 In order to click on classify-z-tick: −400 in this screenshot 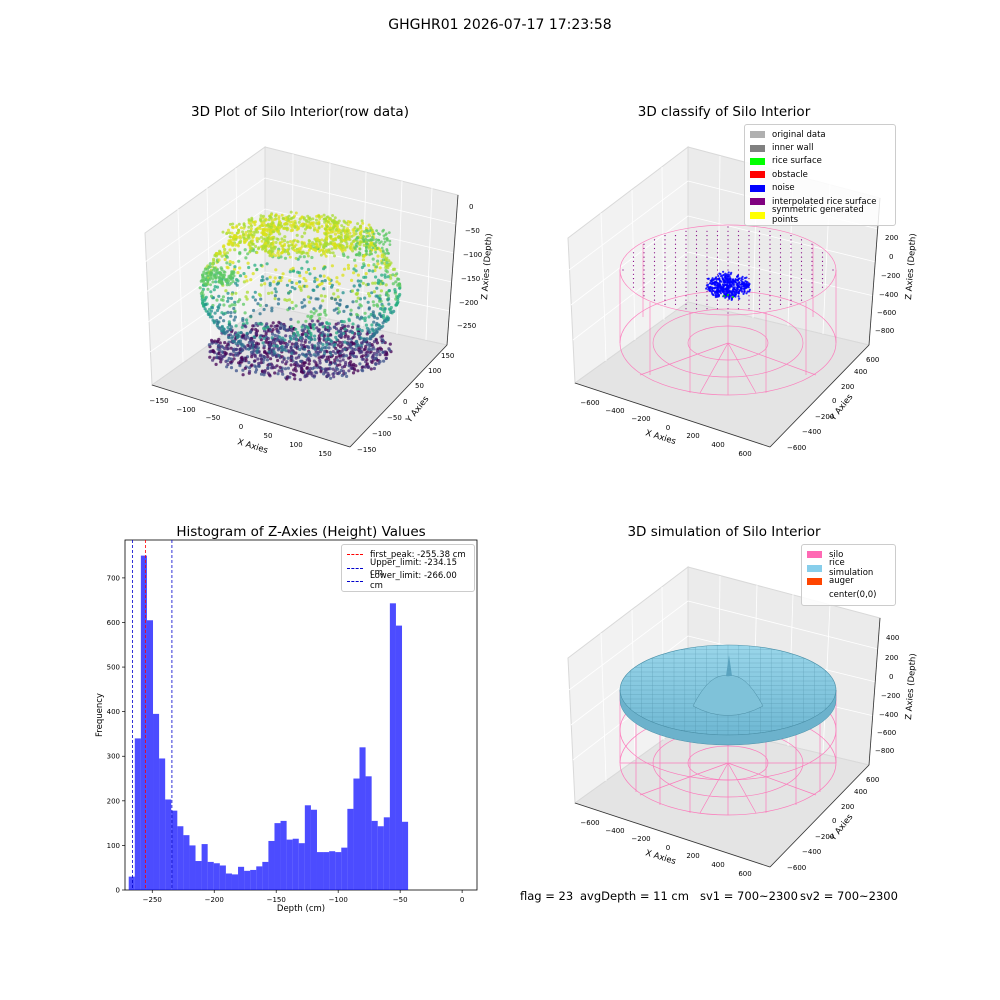, I will do `click(888, 295)`.